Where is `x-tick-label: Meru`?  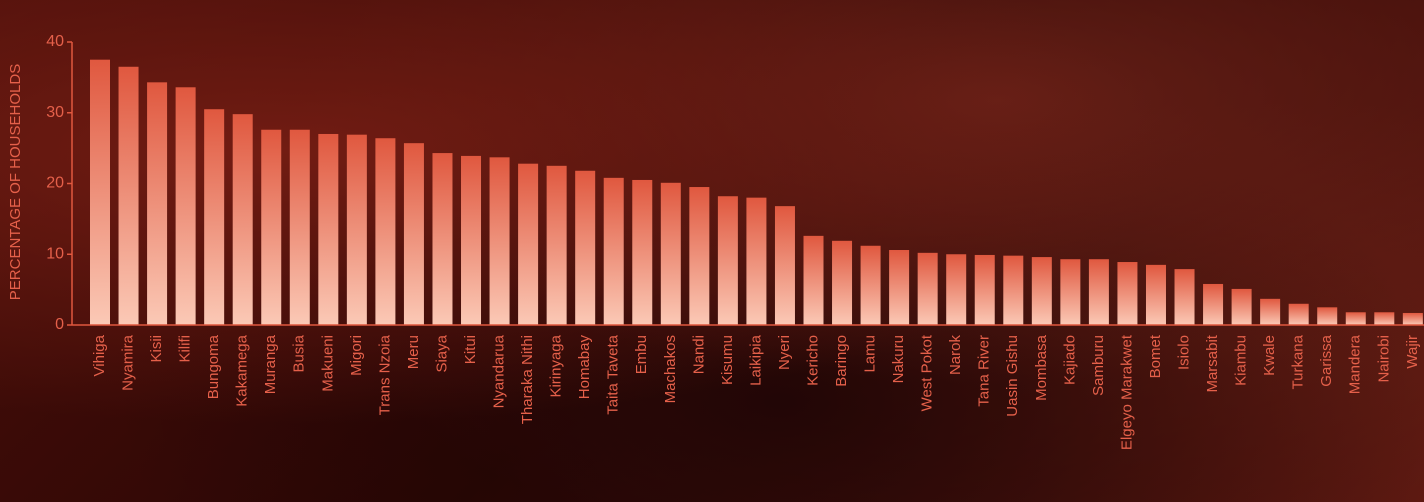 x-tick-label: Meru is located at coordinates (413, 352).